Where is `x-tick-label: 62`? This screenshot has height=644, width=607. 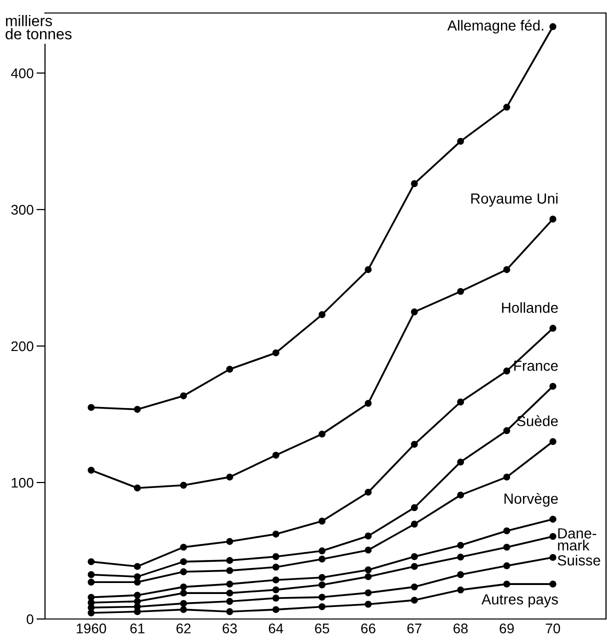
x-tick-label: 62 is located at coordinates (183, 629).